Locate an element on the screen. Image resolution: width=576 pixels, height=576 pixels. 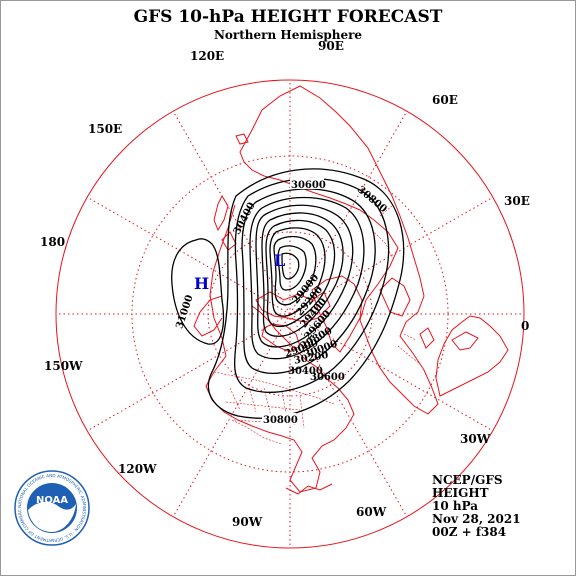
coastline-hudson-bay is located at coordinates (281, 338).